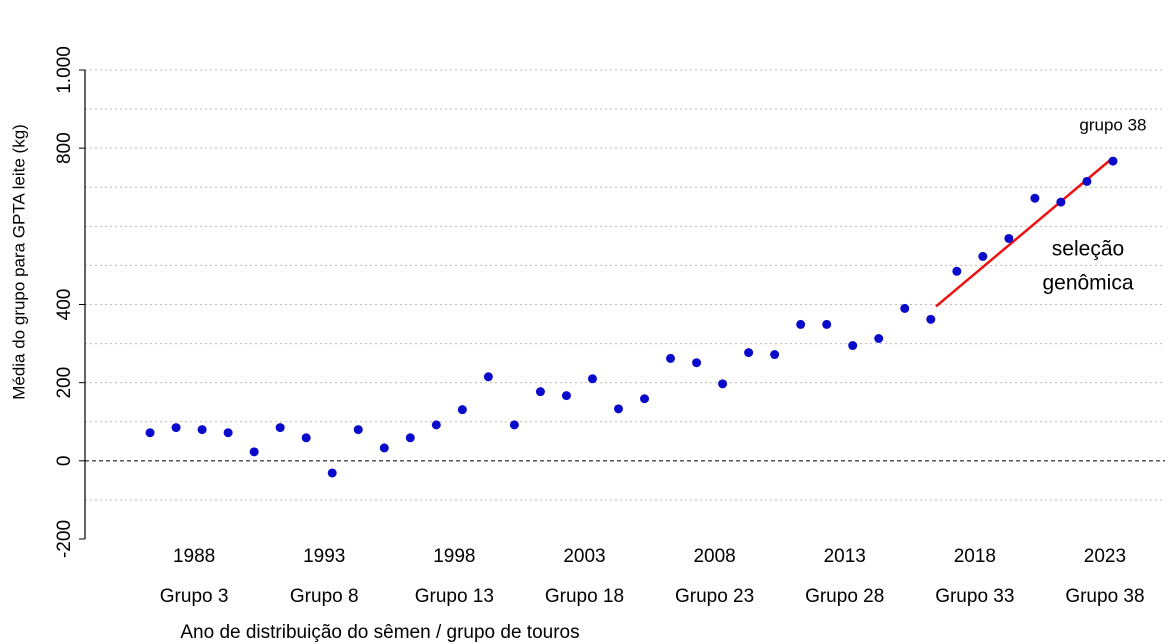  Describe the element at coordinates (64, 539) in the screenshot. I see `y-tick-label: -200` at that location.